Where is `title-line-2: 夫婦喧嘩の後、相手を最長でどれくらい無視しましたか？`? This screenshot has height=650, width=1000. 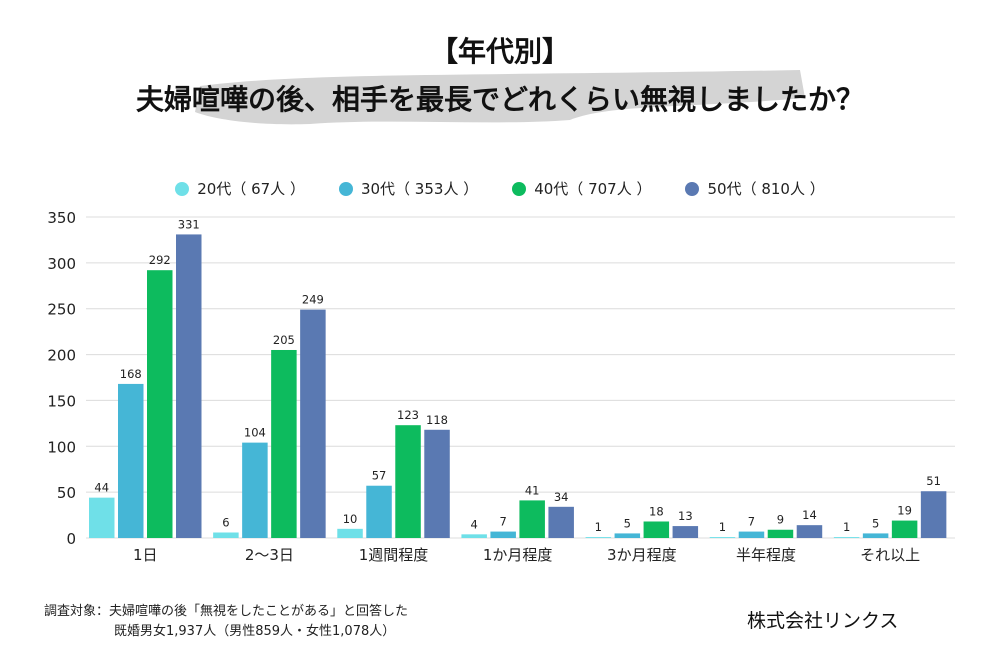 title-line-2: 夫婦喧嘩の後、相手を最長でどれくらい無視しましたか？ is located at coordinates (499, 99).